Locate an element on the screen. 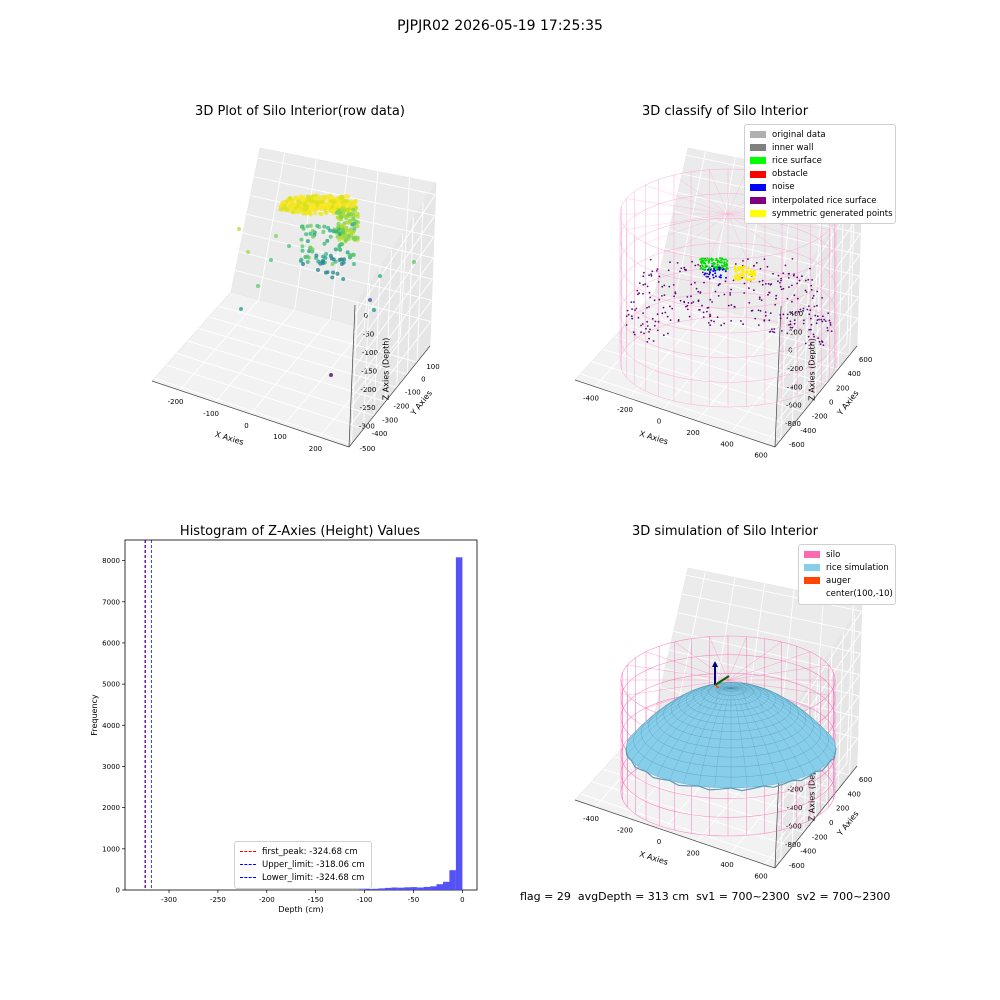  y-tick-label: 6000 is located at coordinates (111, 643).